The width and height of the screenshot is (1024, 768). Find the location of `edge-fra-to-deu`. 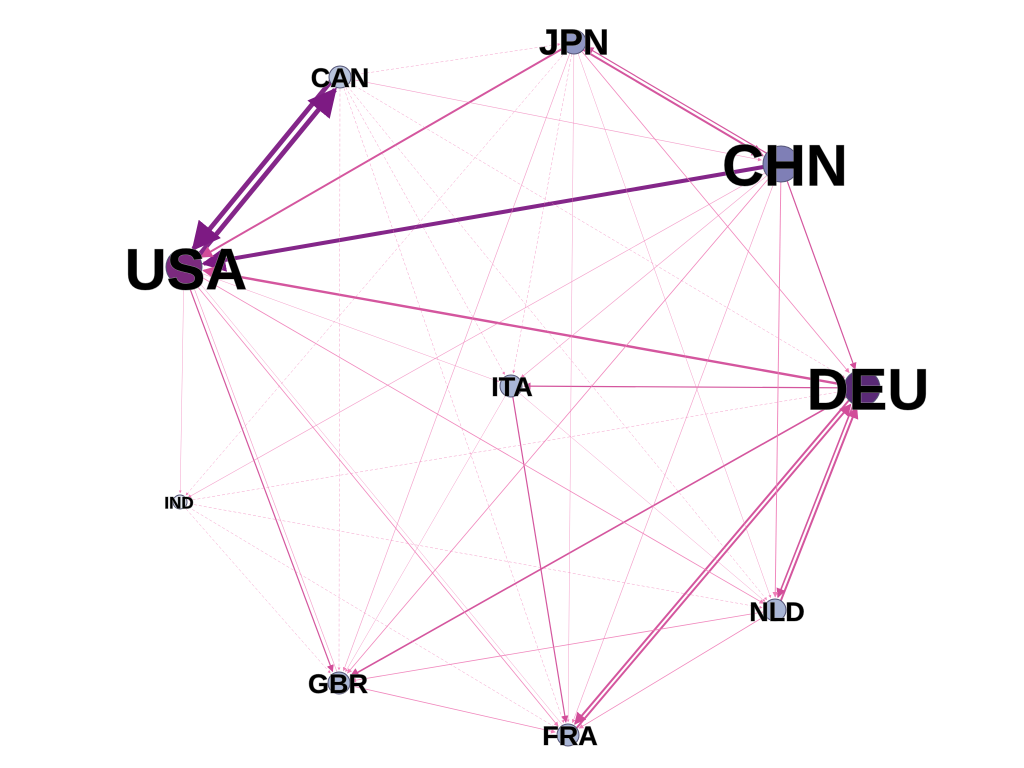

edge-fra-to-deu is located at coordinates (712, 567).